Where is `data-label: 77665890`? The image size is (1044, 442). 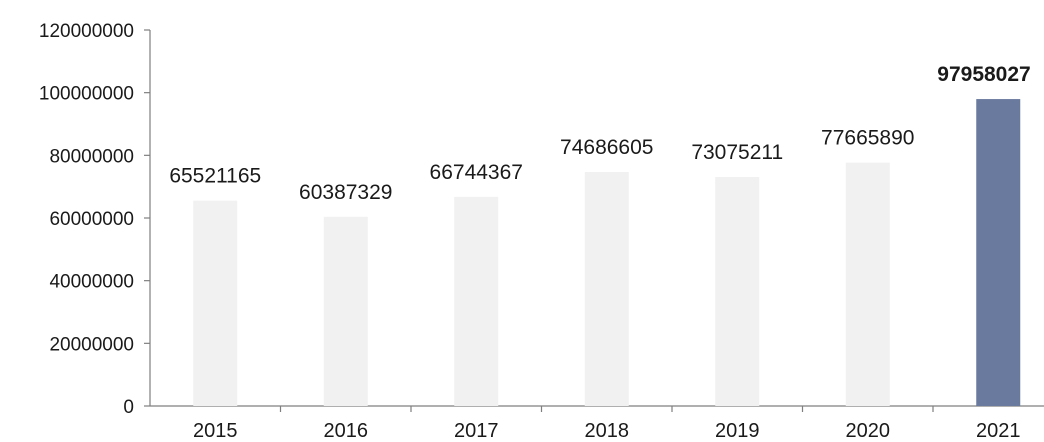 data-label: 77665890 is located at coordinates (867, 138).